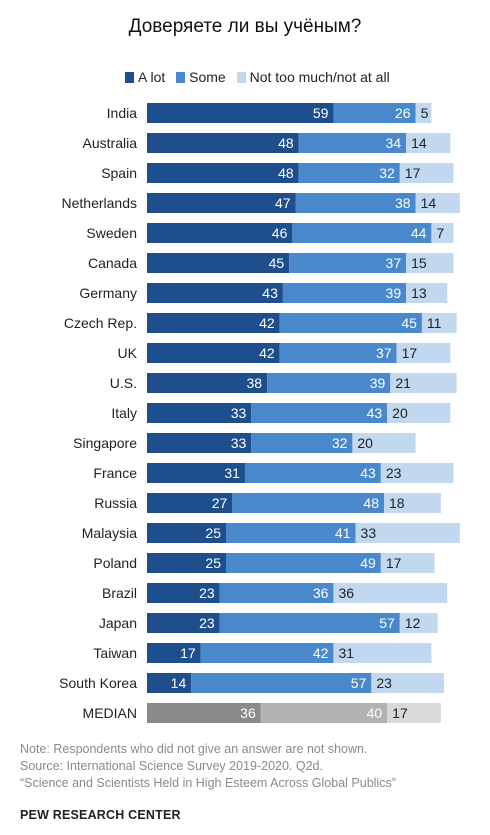 The height and width of the screenshot is (835, 490). What do you see at coordinates (112, 263) in the screenshot?
I see `category-label-canada: Canada` at bounding box center [112, 263].